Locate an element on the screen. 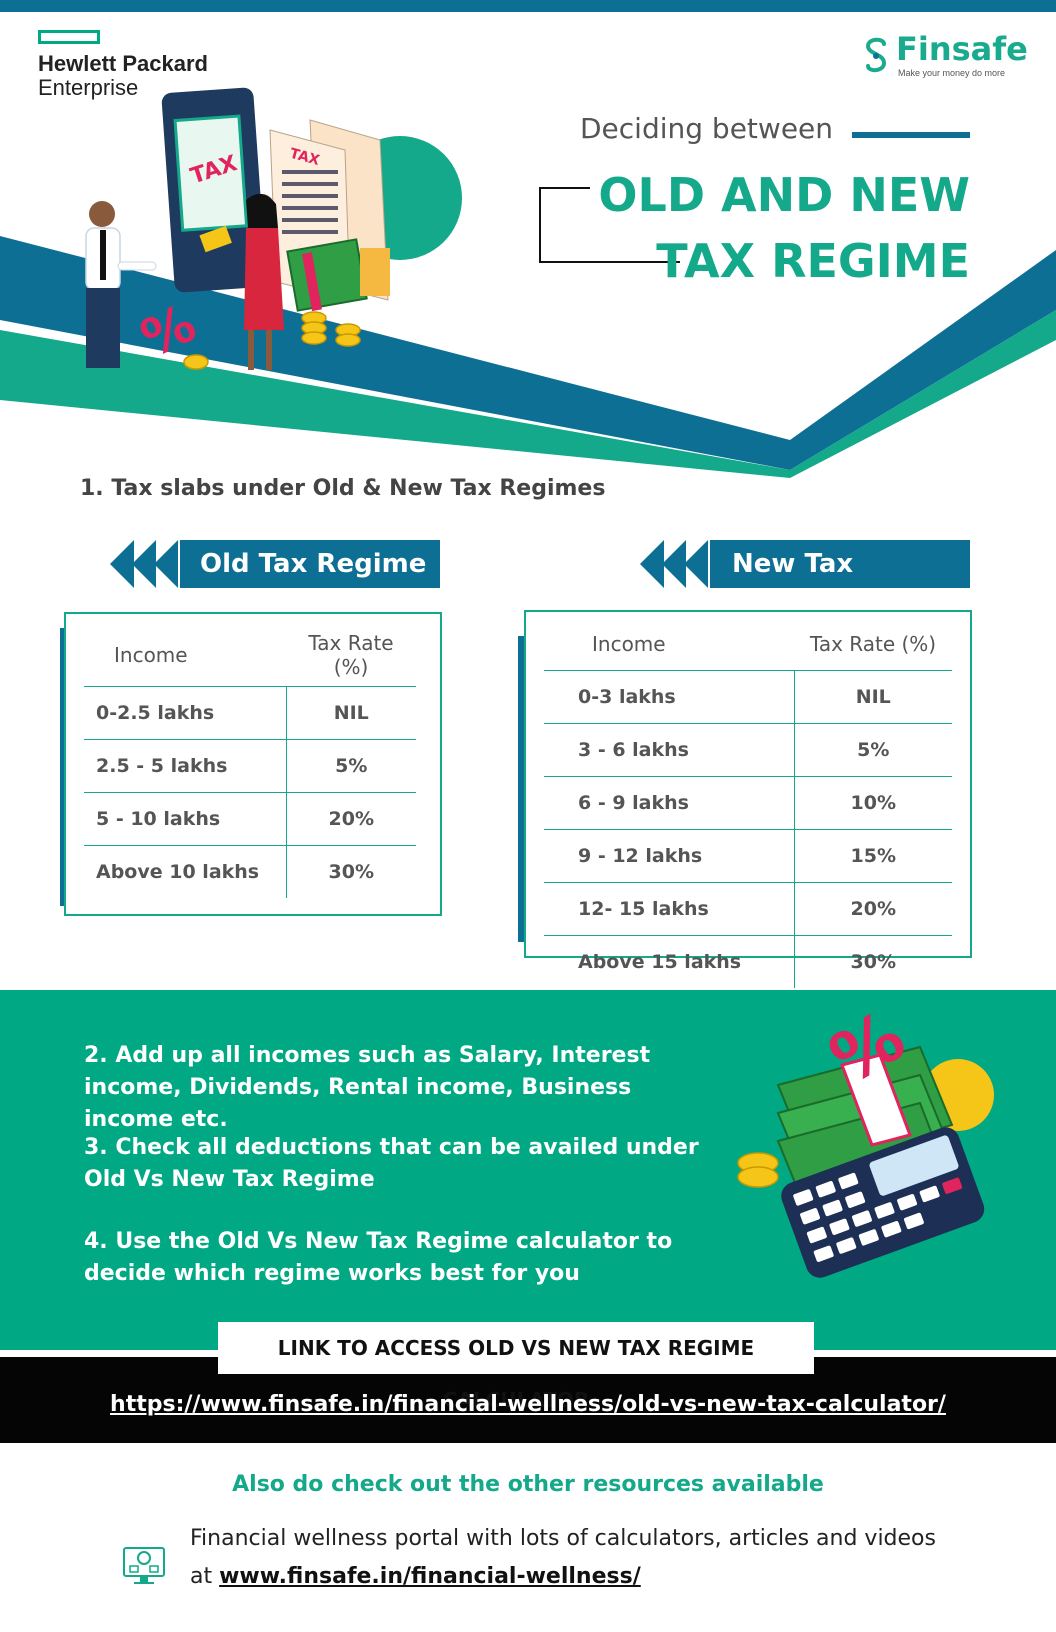 Image resolution: width=1056 pixels, height=1632 pixels. old-regime-label: Old Tax Regime is located at coordinates (310, 564).